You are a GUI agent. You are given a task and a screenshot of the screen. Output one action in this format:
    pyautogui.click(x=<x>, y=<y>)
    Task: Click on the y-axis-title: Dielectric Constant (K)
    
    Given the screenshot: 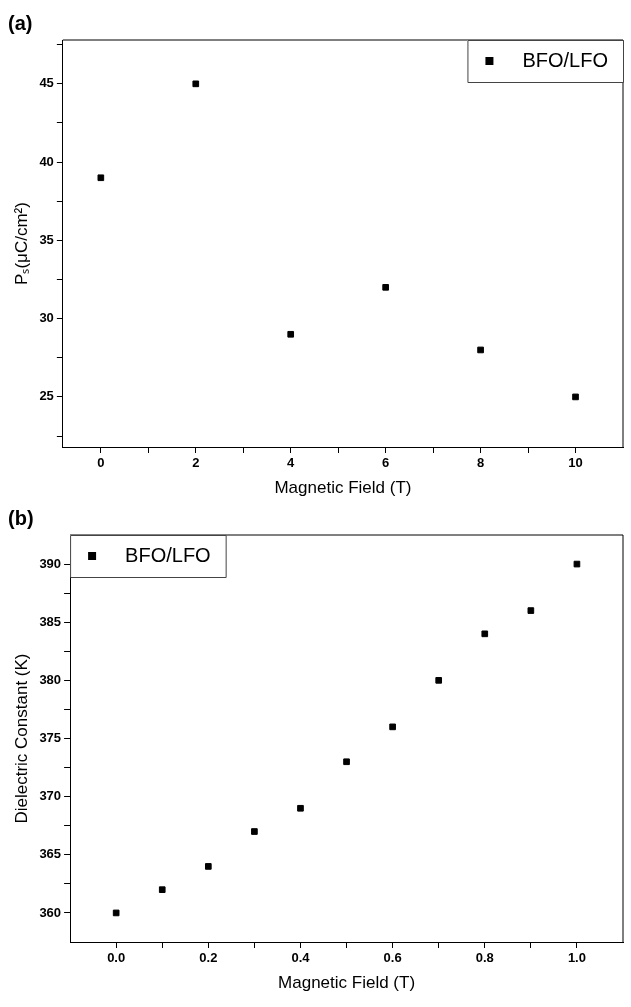 What is the action you would take?
    pyautogui.click(x=21, y=738)
    